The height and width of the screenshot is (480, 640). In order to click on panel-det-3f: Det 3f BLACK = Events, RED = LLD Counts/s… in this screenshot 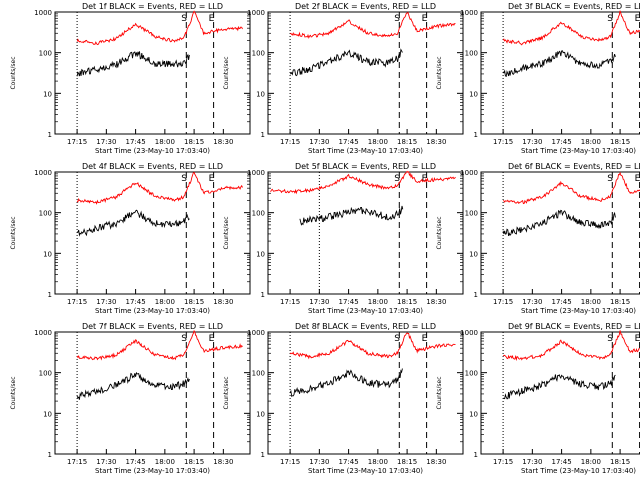, I will do `click(538, 78)`.